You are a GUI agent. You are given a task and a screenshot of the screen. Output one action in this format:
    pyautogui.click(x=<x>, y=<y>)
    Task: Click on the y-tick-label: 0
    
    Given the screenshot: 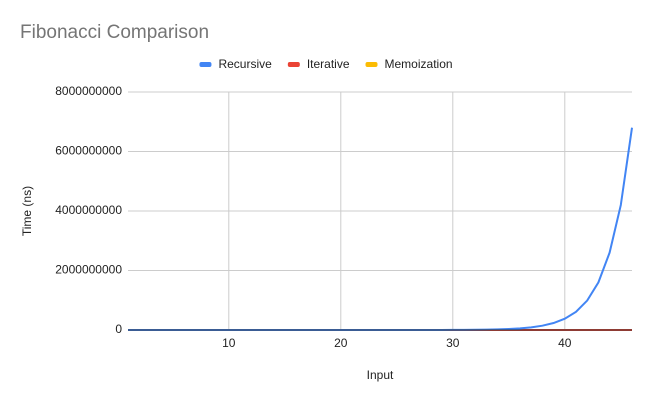 What is the action you would take?
    pyautogui.click(x=118, y=329)
    